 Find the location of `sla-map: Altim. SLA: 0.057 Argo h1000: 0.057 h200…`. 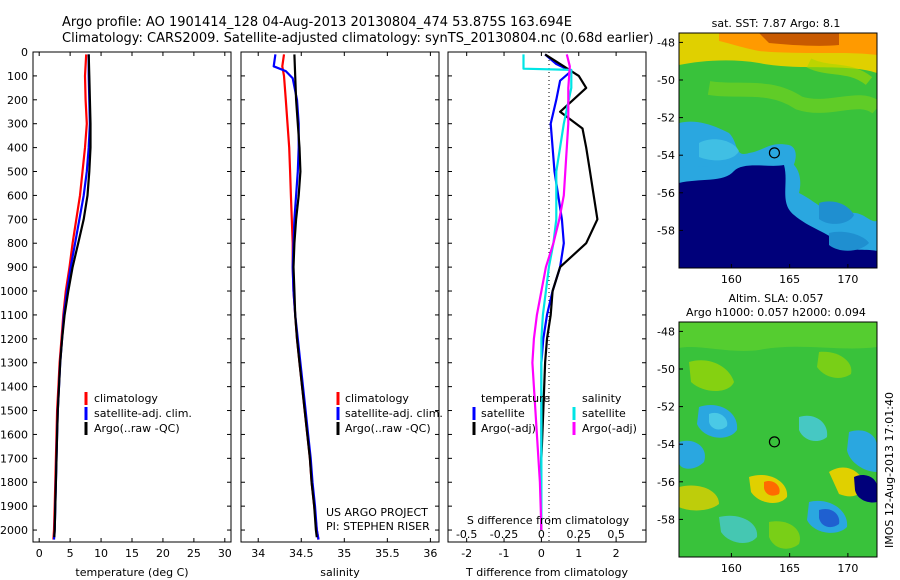

sla-map: Altim. SLA: 0.057 Argo h1000: 0.057 h200… is located at coordinates (776, 433).